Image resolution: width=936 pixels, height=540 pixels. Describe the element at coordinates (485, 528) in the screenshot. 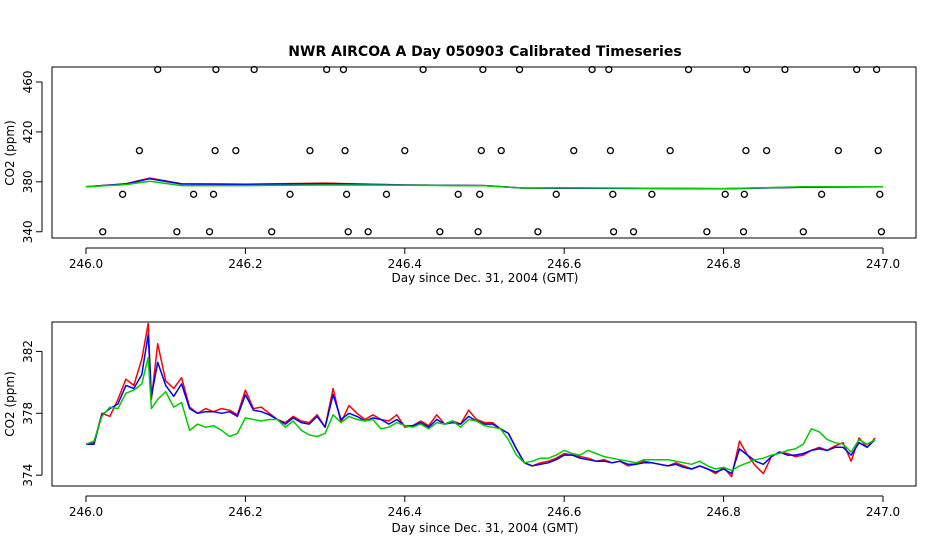

I see `bottom-x-axis-label: Day since Dec. 31, 2004 (GMT)` at that location.